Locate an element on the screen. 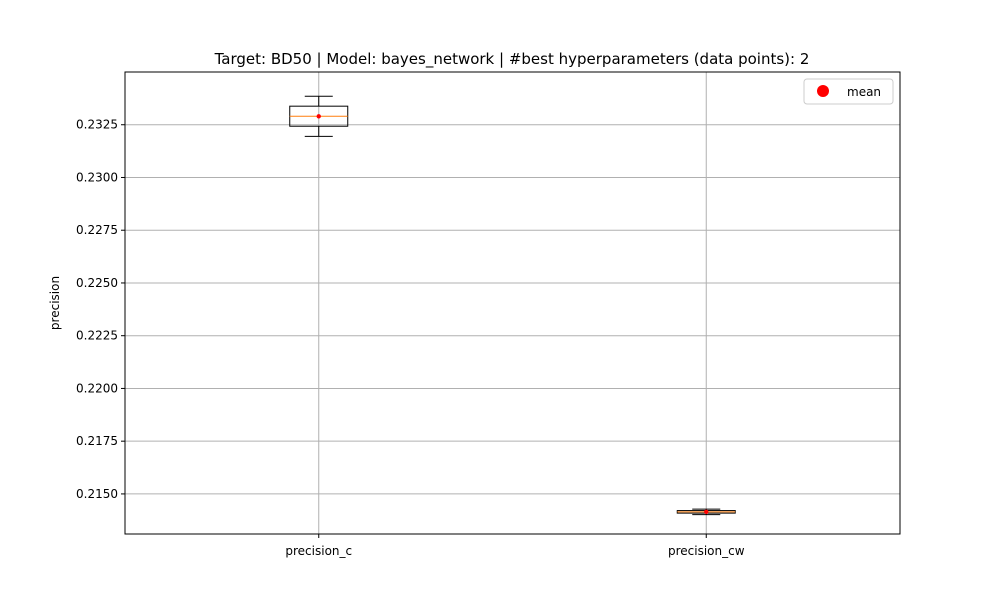 The image size is (1000, 600). y-tick-label: 0.2175 is located at coordinates (97, 441).